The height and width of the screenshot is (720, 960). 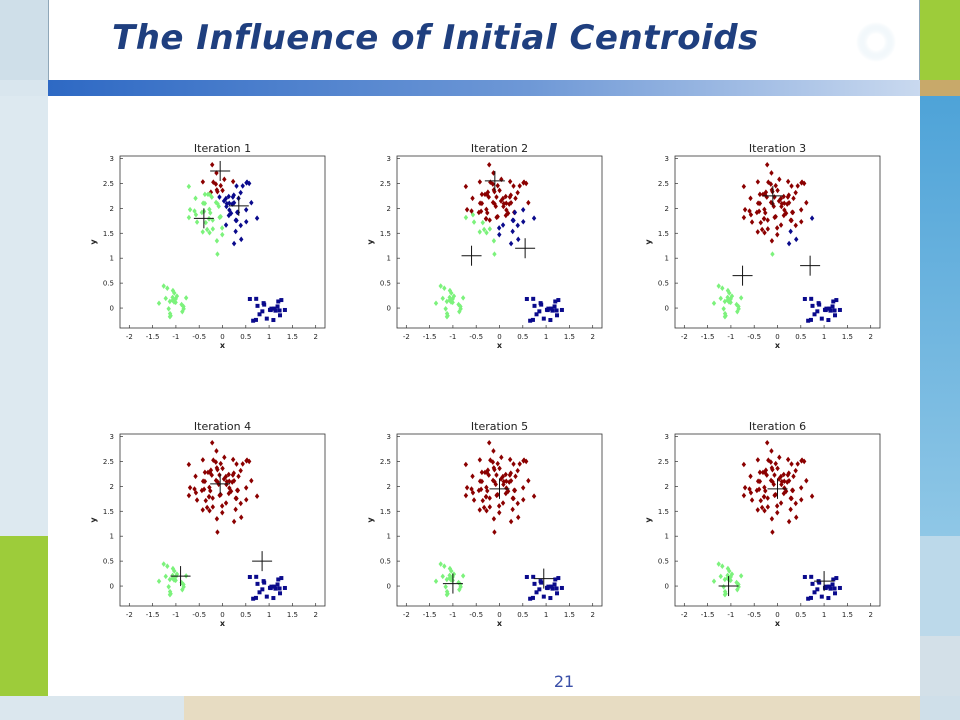 I want to click on x-tick-label: -2, so click(x=406, y=615).